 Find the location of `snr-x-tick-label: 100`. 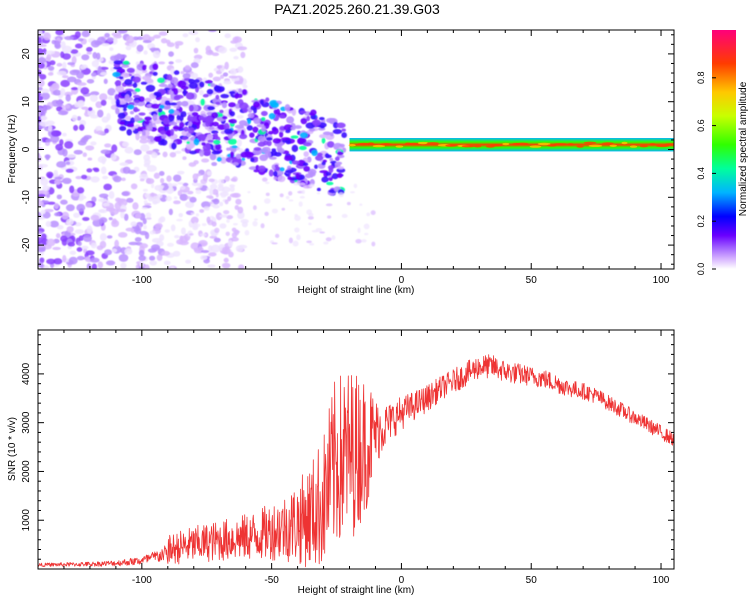

snr-x-tick-label: 100 is located at coordinates (661, 580).